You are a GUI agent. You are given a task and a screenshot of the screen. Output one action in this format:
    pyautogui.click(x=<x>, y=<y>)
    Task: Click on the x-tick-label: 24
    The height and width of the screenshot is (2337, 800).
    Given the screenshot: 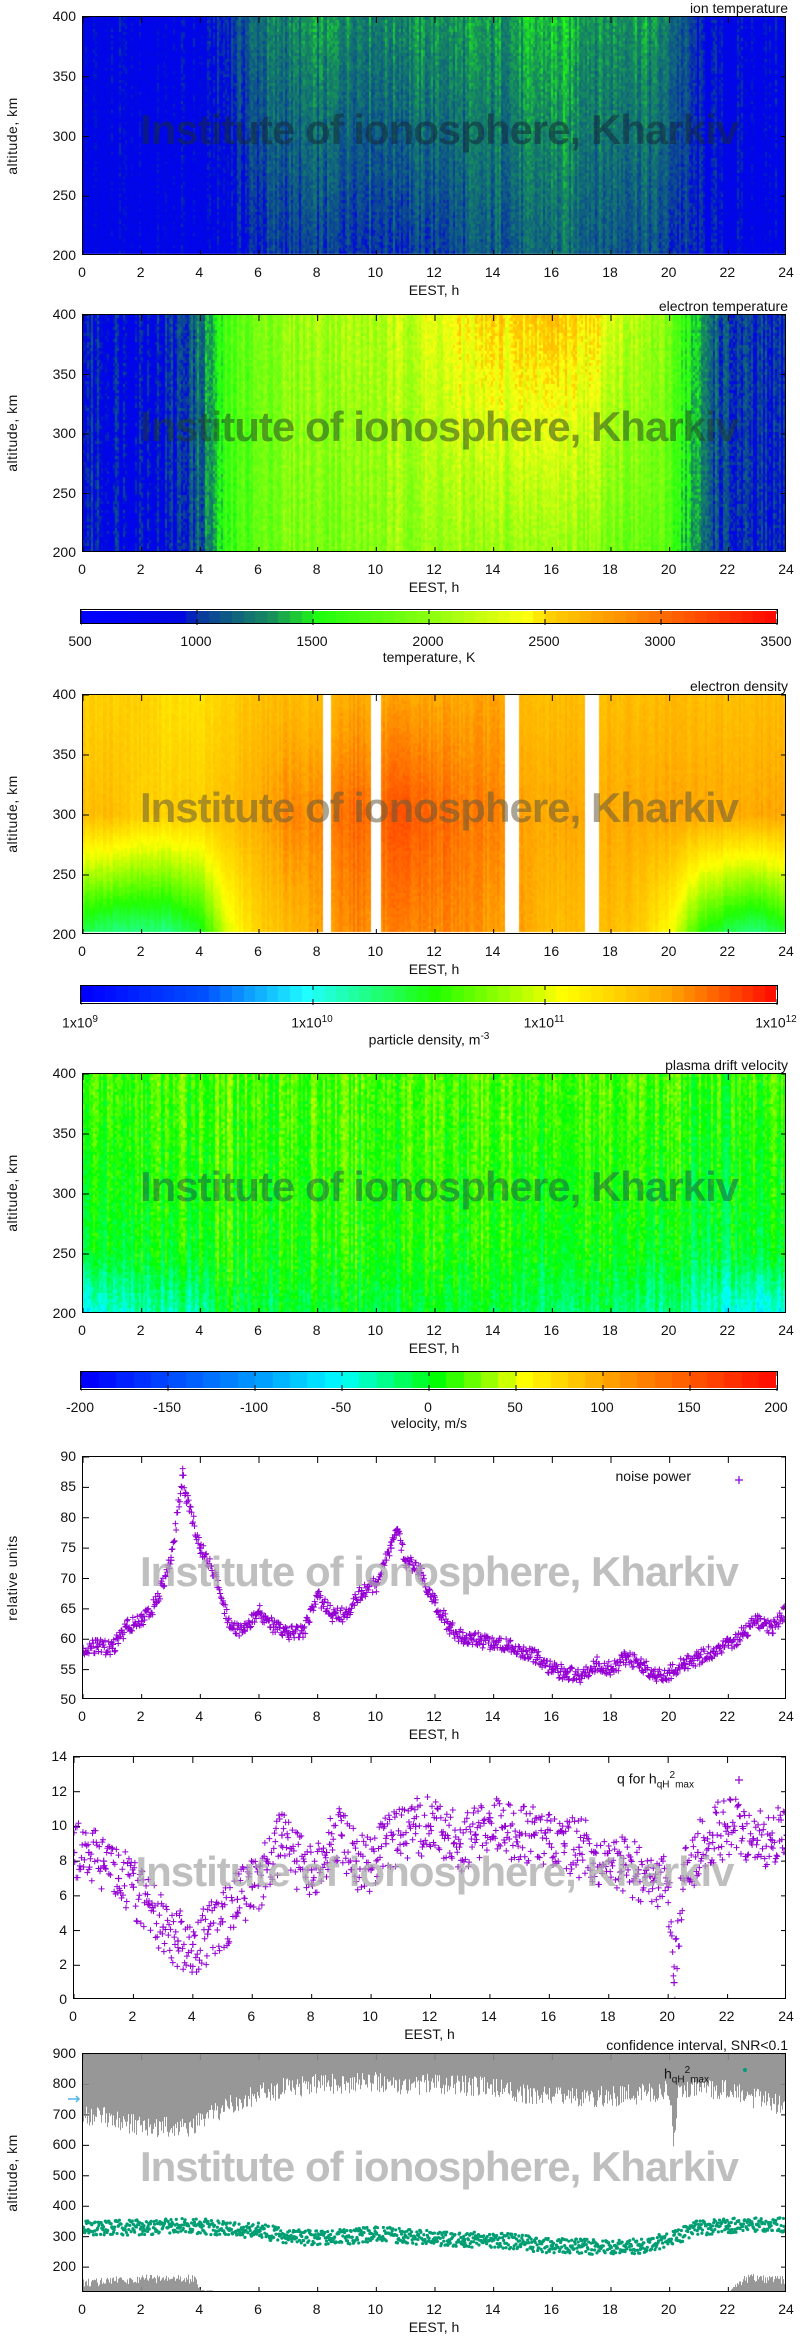 What is the action you would take?
    pyautogui.click(x=786, y=1716)
    